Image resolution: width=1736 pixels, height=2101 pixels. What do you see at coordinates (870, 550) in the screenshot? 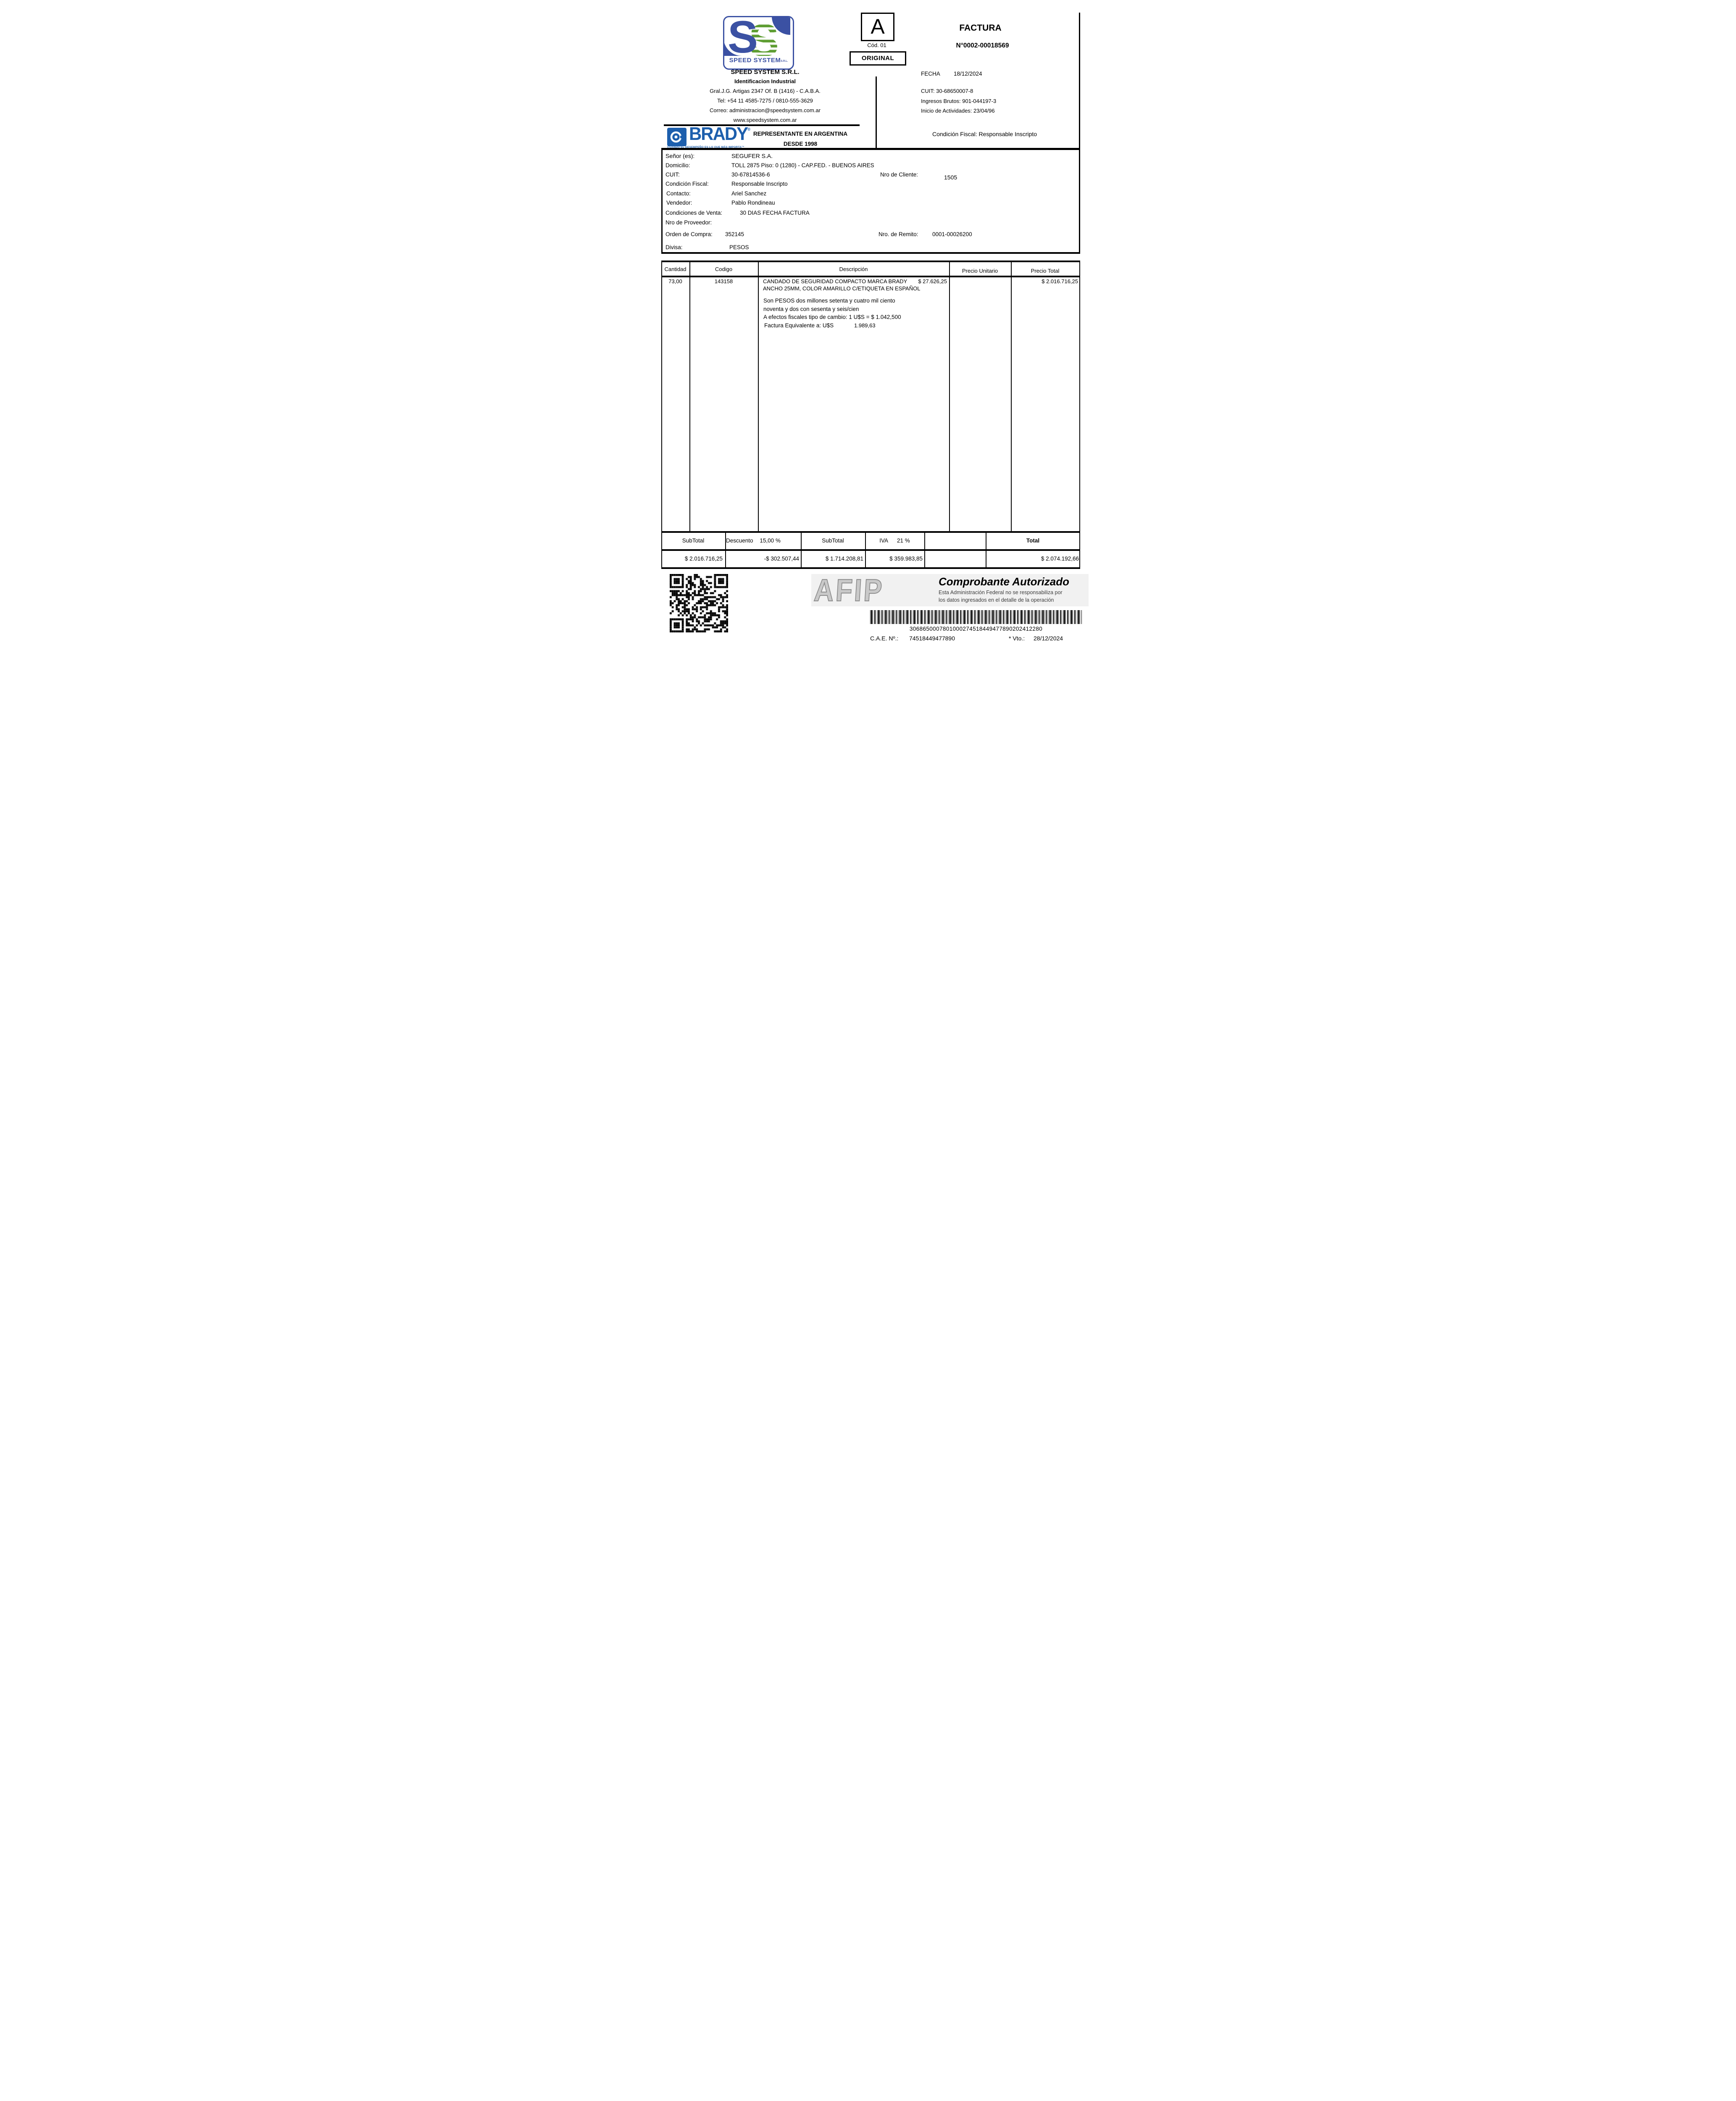
I see `totals-middle-border` at bounding box center [870, 550].